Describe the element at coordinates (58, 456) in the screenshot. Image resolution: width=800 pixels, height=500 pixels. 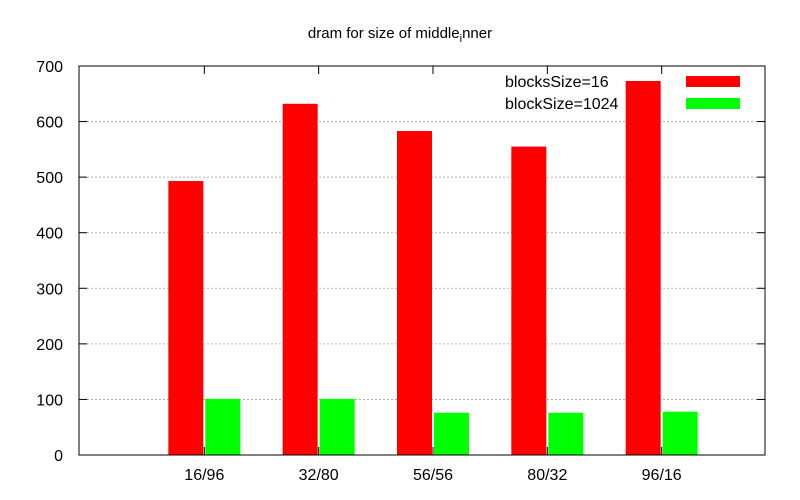
I see `y-tick-label: 0` at that location.